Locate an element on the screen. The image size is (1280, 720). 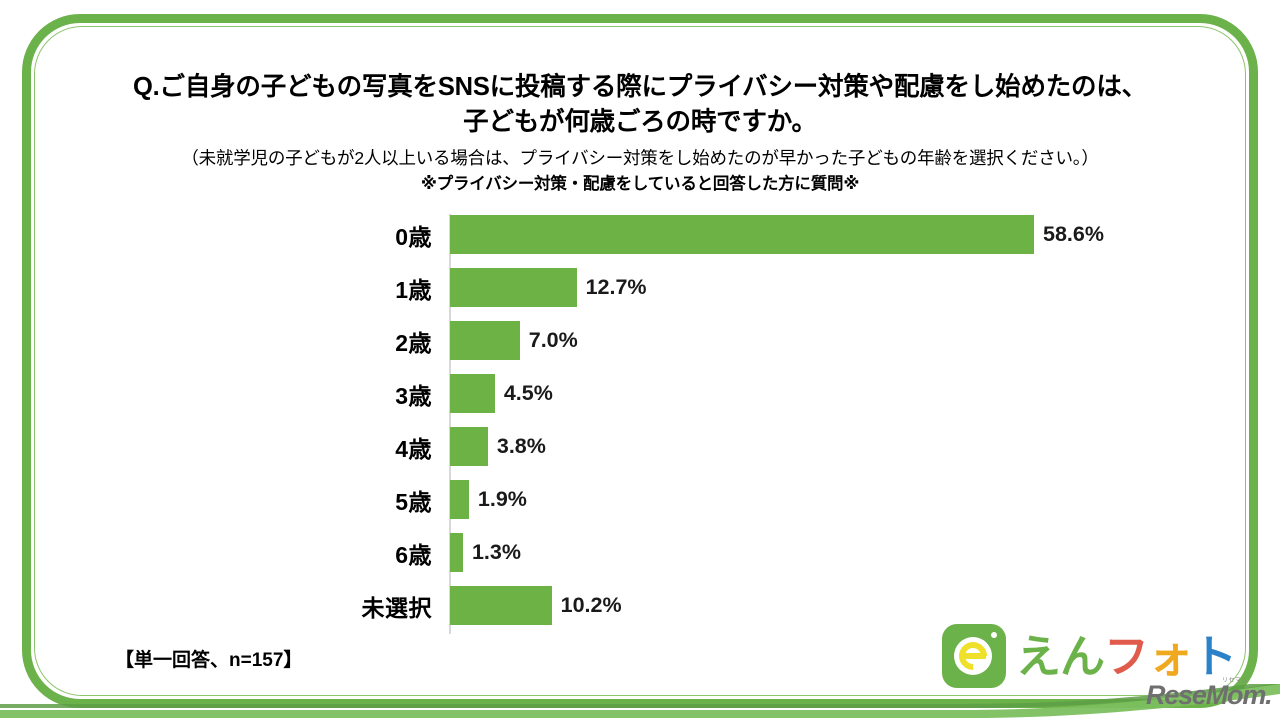
category-label: 1歳 is located at coordinates (413, 289).